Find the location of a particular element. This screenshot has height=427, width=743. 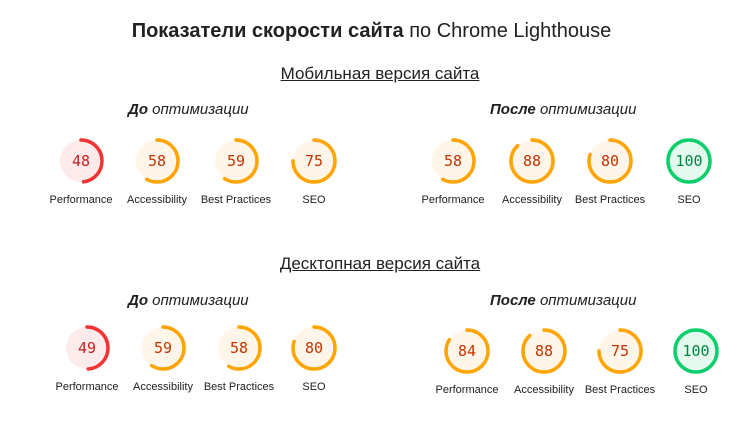

score-value: 49 is located at coordinates (87, 348).